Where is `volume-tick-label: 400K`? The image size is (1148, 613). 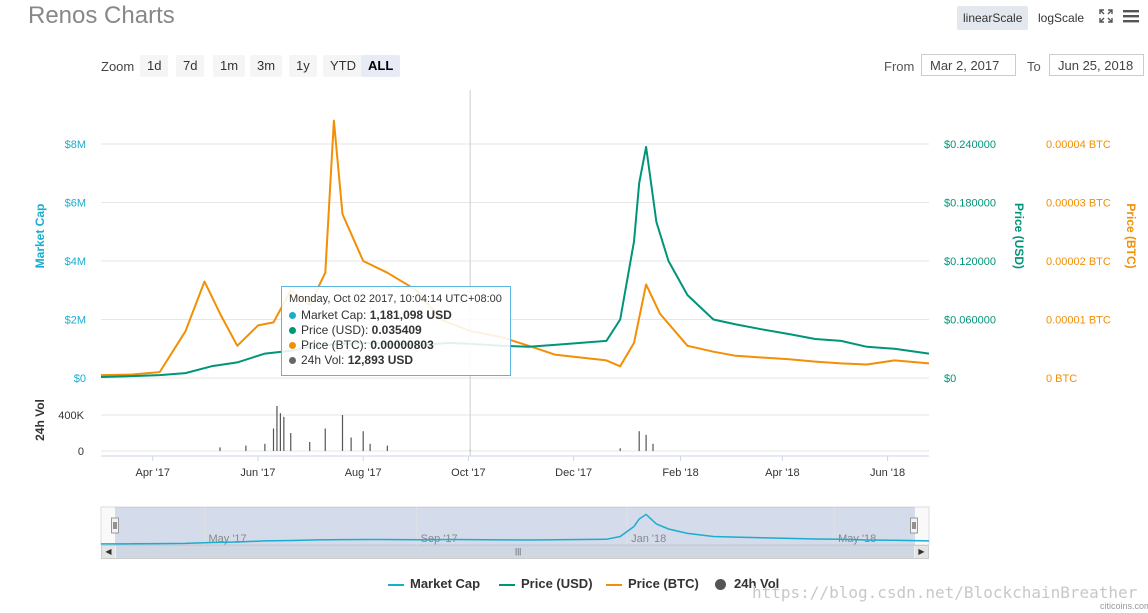 volume-tick-label: 400K is located at coordinates (71, 416).